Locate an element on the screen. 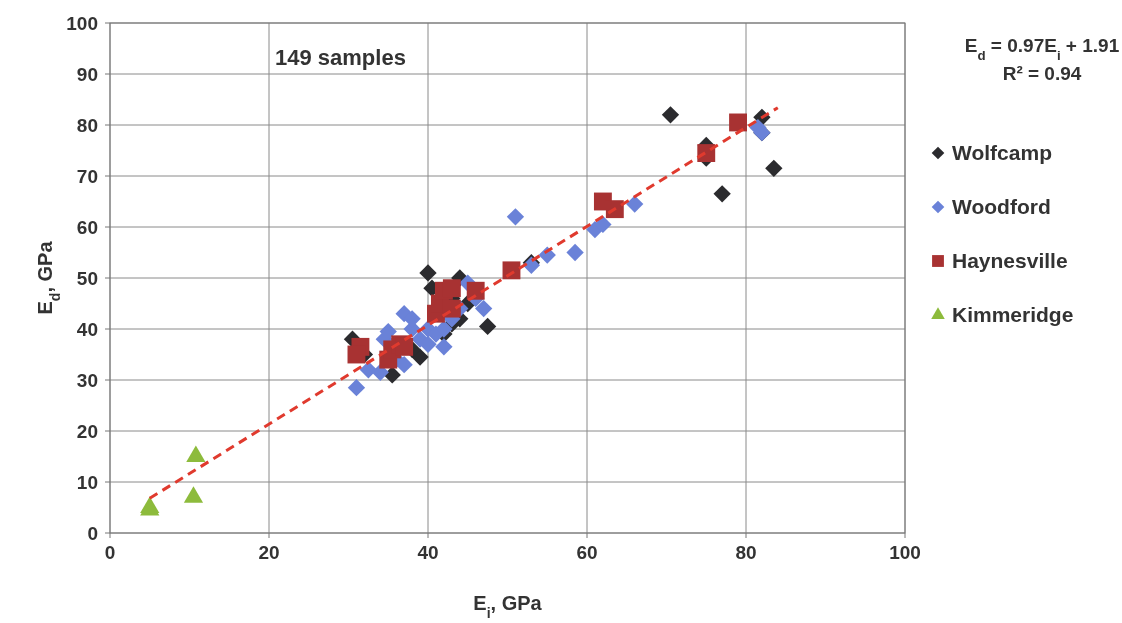  y-tick-label: 50 is located at coordinates (87, 278).